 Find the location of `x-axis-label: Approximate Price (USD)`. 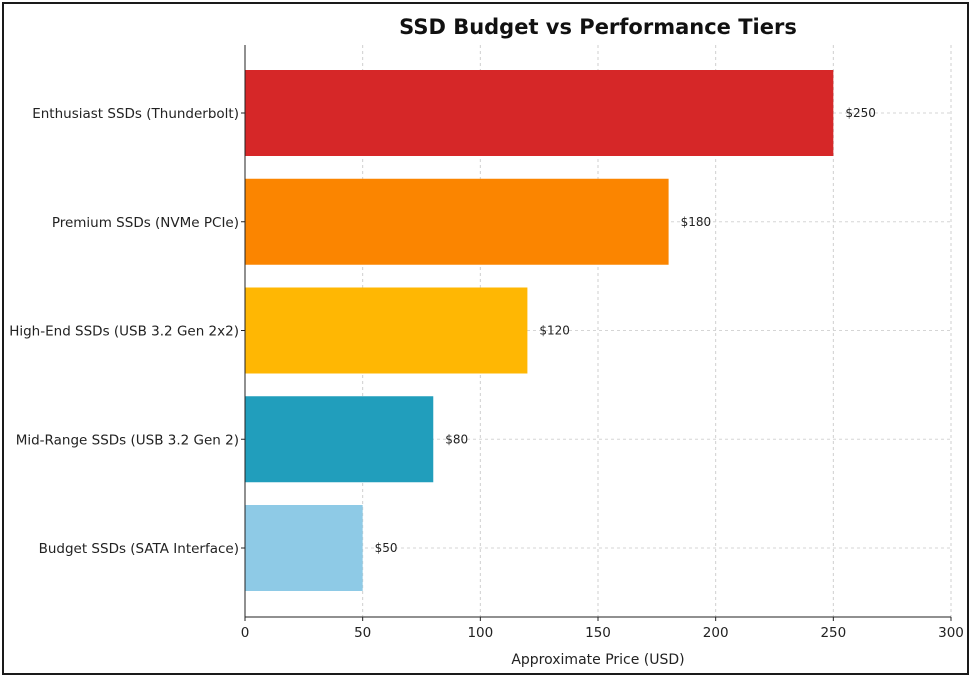

x-axis-label: Approximate Price (USD) is located at coordinates (597, 660).